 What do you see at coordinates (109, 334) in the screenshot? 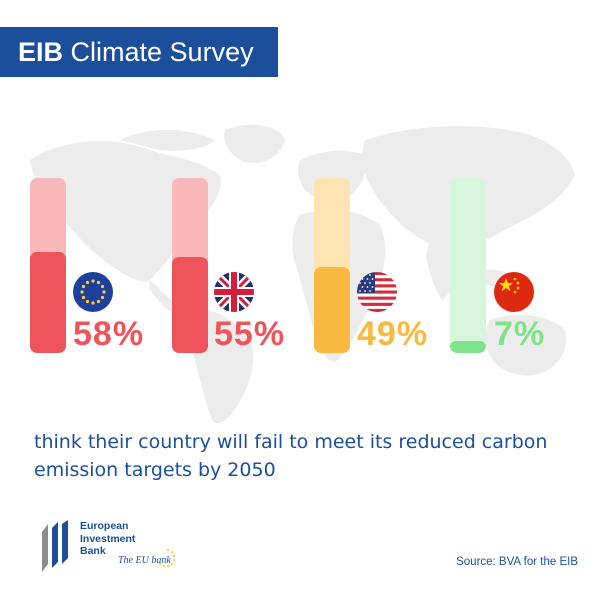
I see `value-label-eu: 58%` at bounding box center [109, 334].